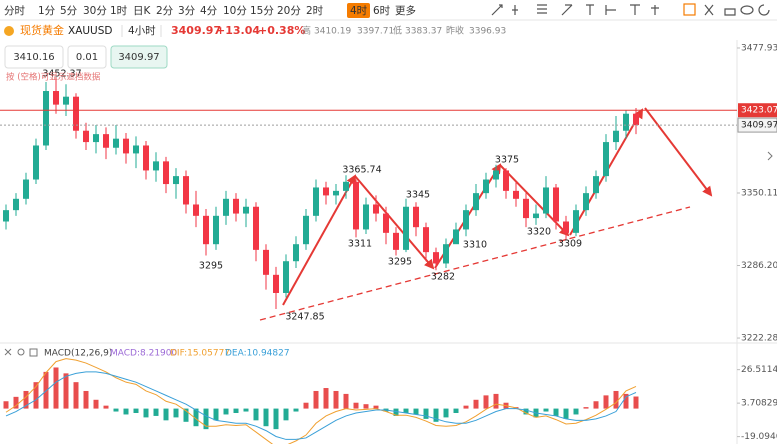 The width and height of the screenshot is (777, 444). Describe the element at coordinates (759, 126) in the screenshot. I see `price-tag-label: 3409.97` at that location.